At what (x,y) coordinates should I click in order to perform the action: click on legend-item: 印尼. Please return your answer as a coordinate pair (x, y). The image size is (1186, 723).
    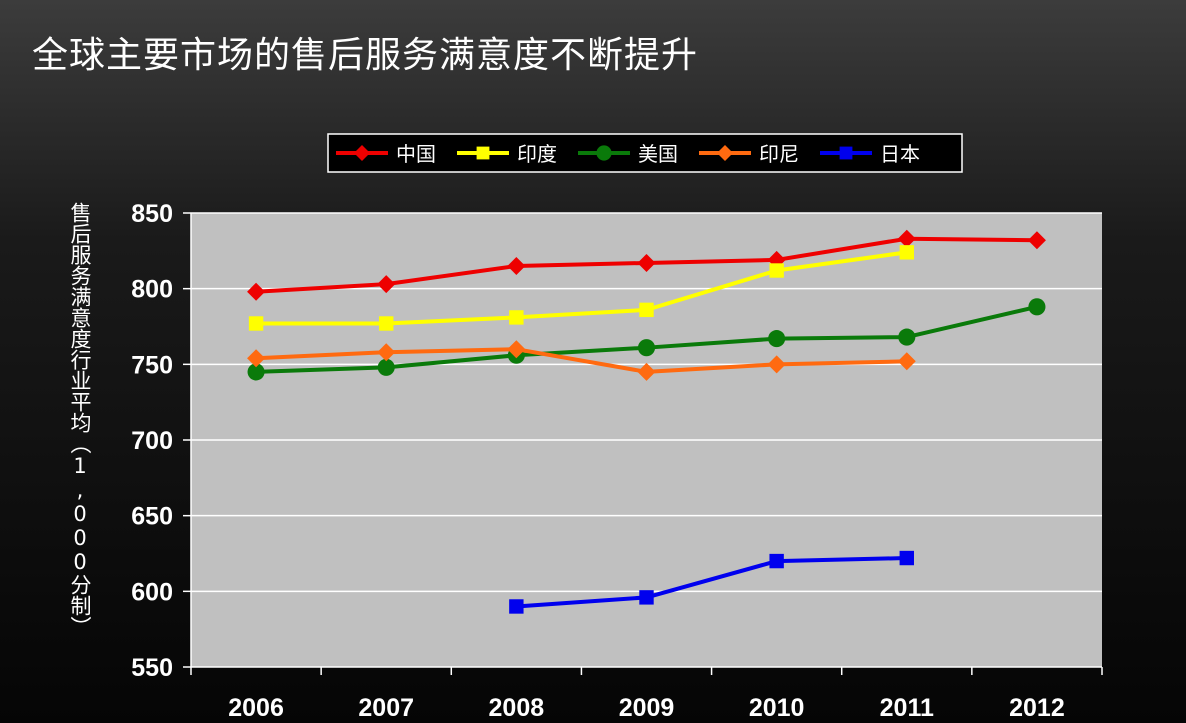
    Looking at the image, I should click on (749, 154).